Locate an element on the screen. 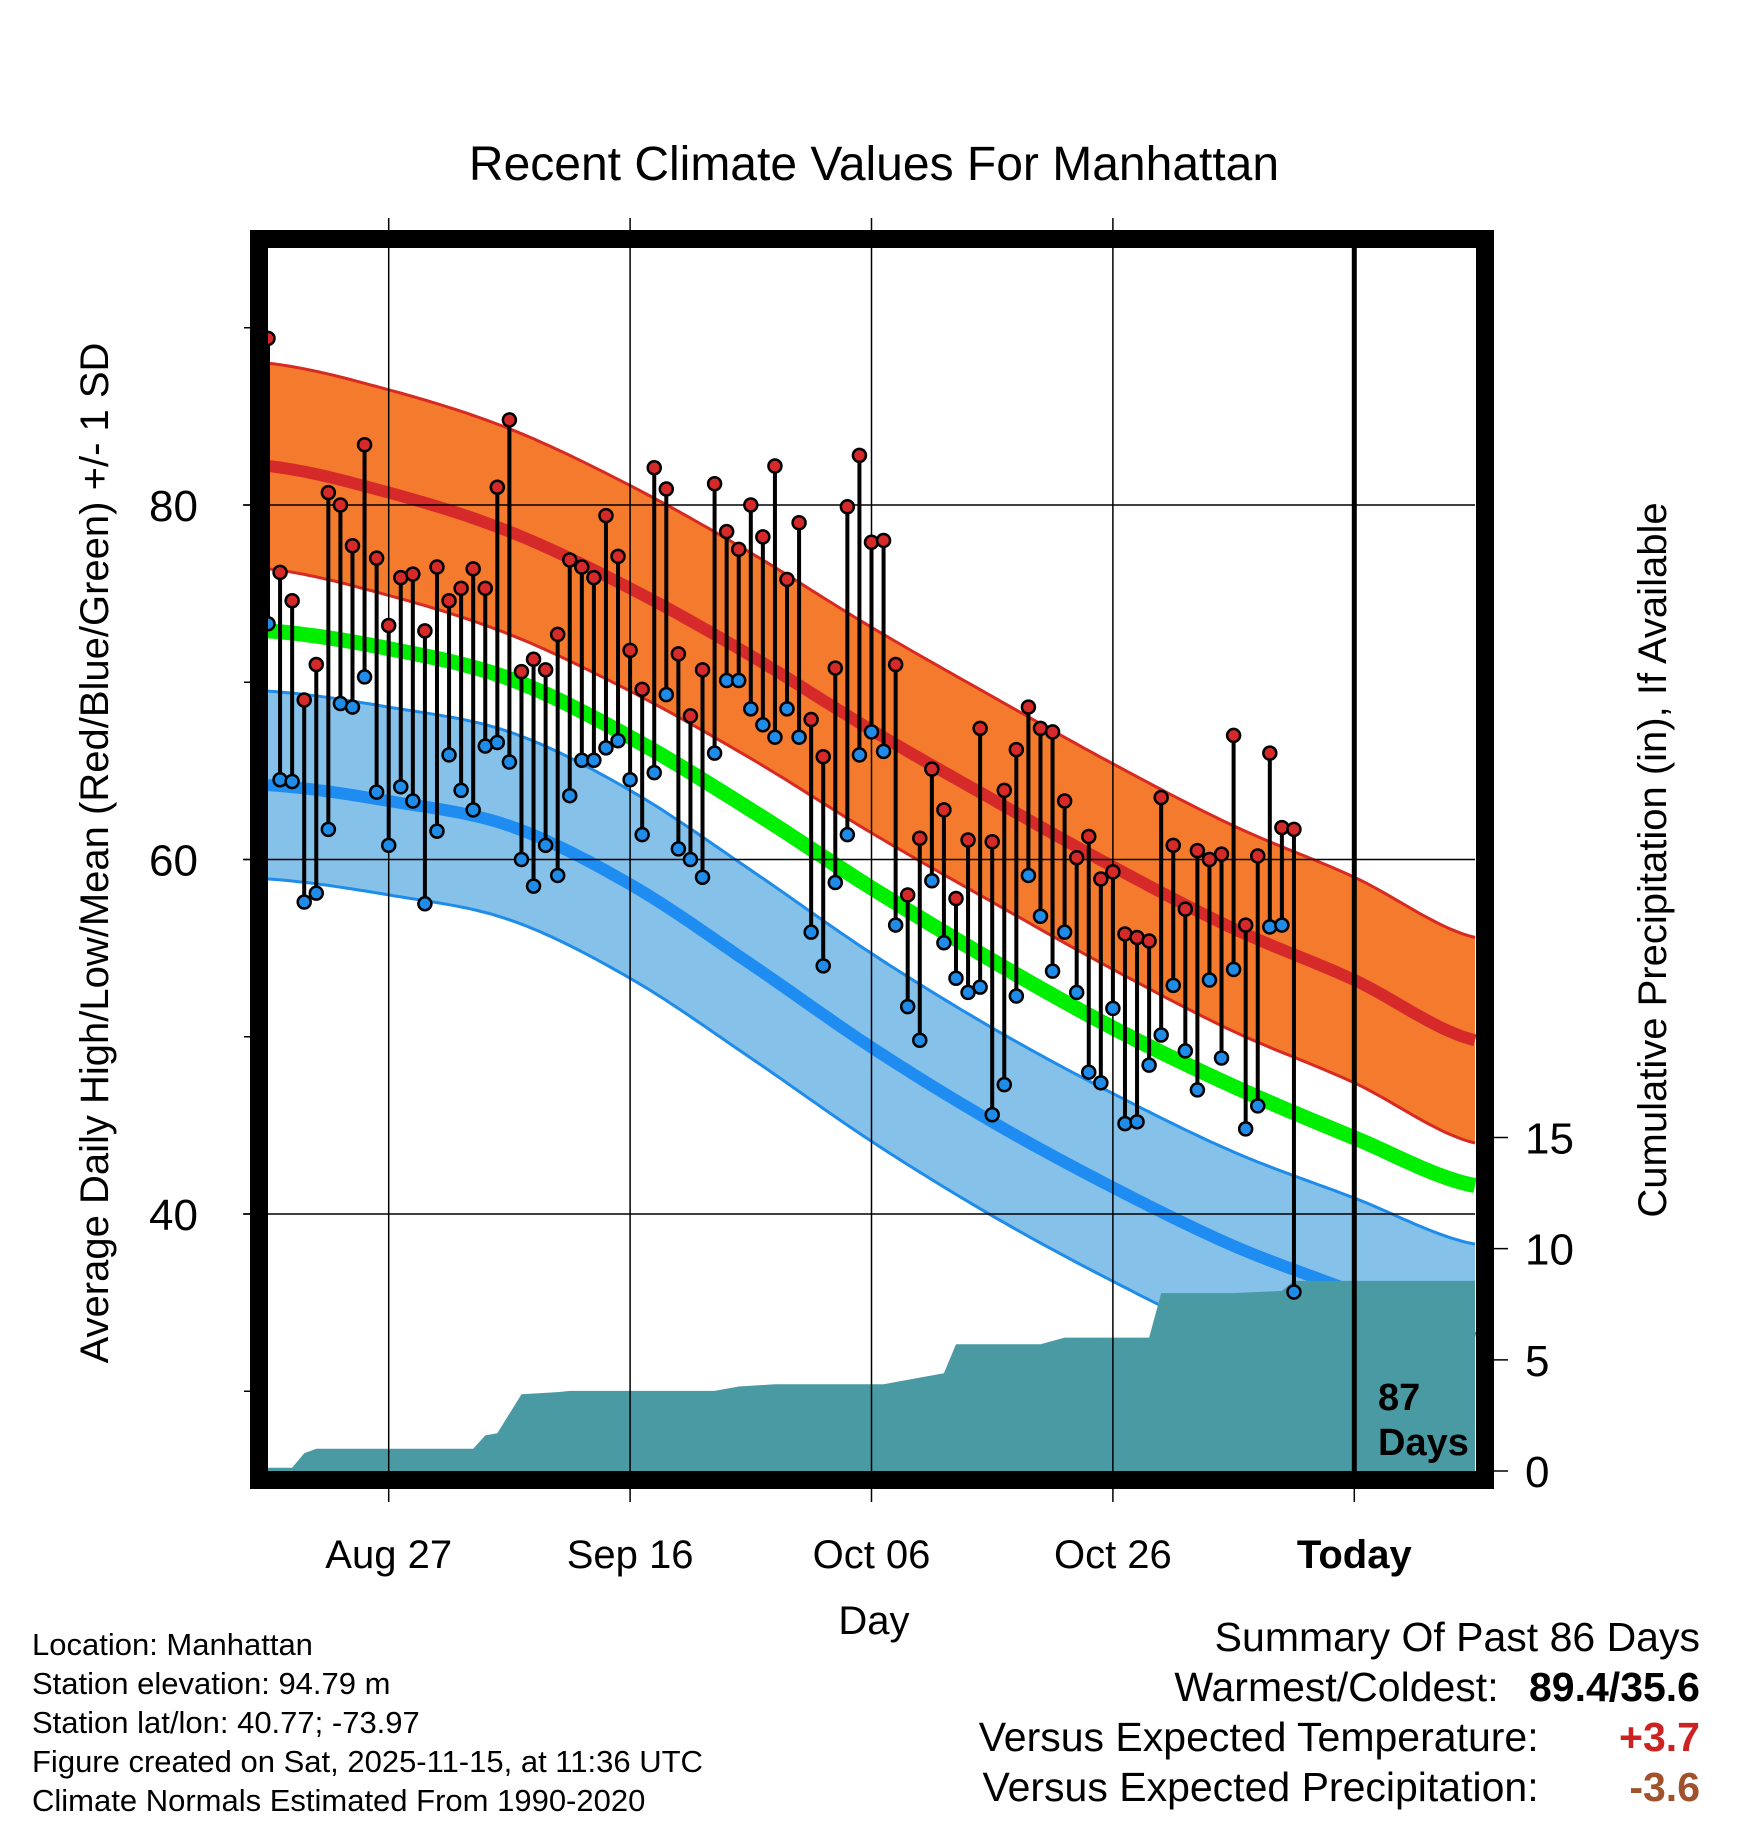 The height and width of the screenshot is (1828, 1748). precip-anomaly-label: Versus Expected Precipitation: is located at coordinates (1260, 1787).